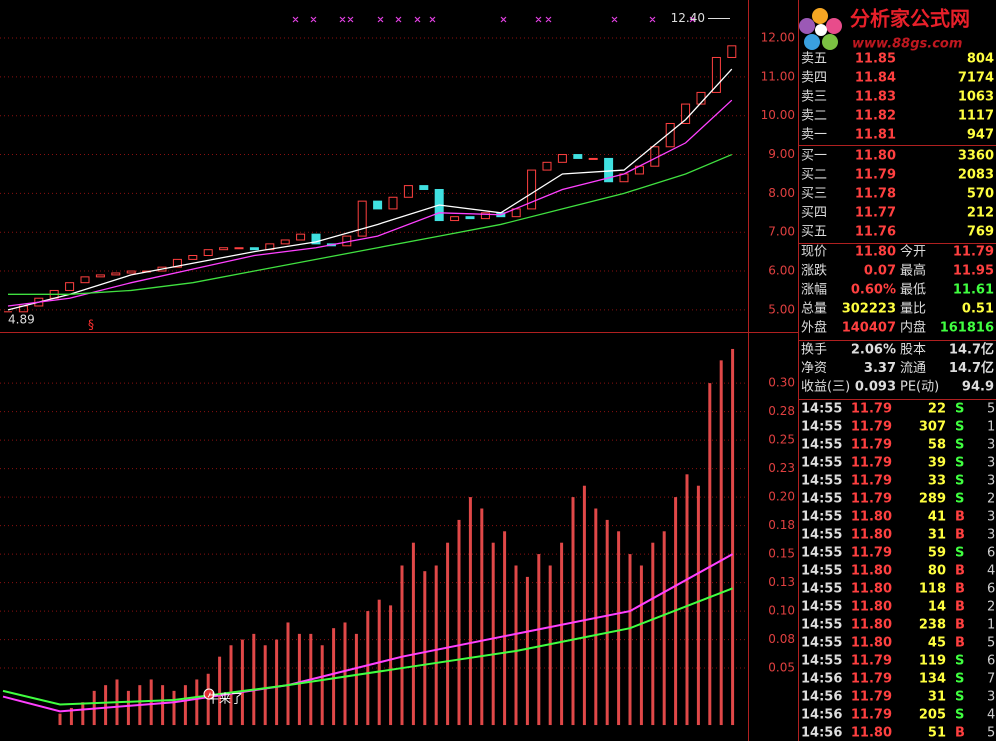 The image size is (996, 741). Describe the element at coordinates (991, 625) in the screenshot. I see `trade-count: 11` at that location.